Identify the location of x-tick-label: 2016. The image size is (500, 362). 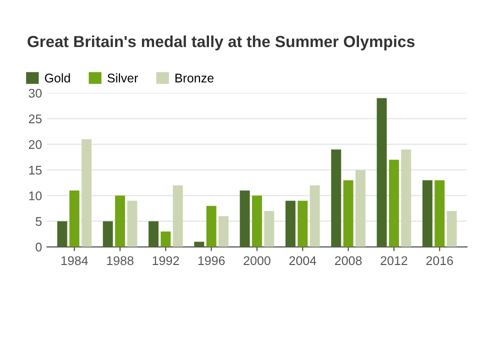
(439, 261).